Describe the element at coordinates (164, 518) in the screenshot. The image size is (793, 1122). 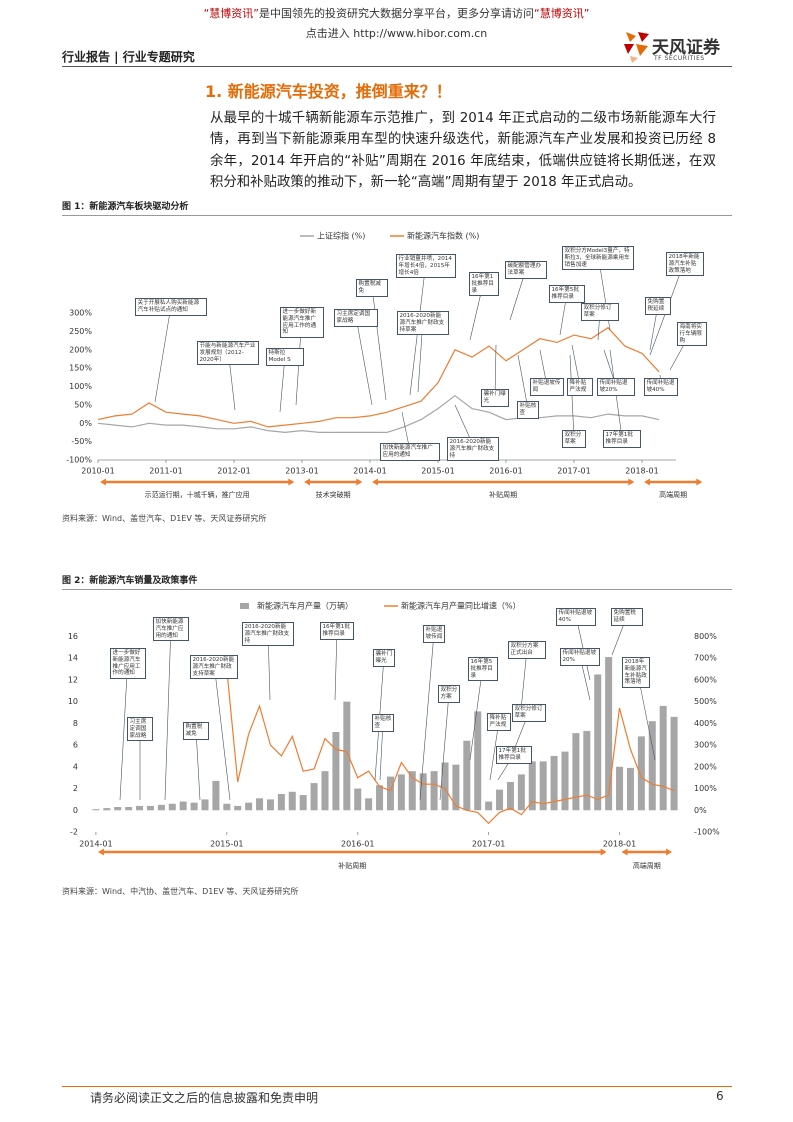
I see `figure-source: 资料来源：Wind、盖世汽车、D1EV 等、天风证券研究所` at that location.